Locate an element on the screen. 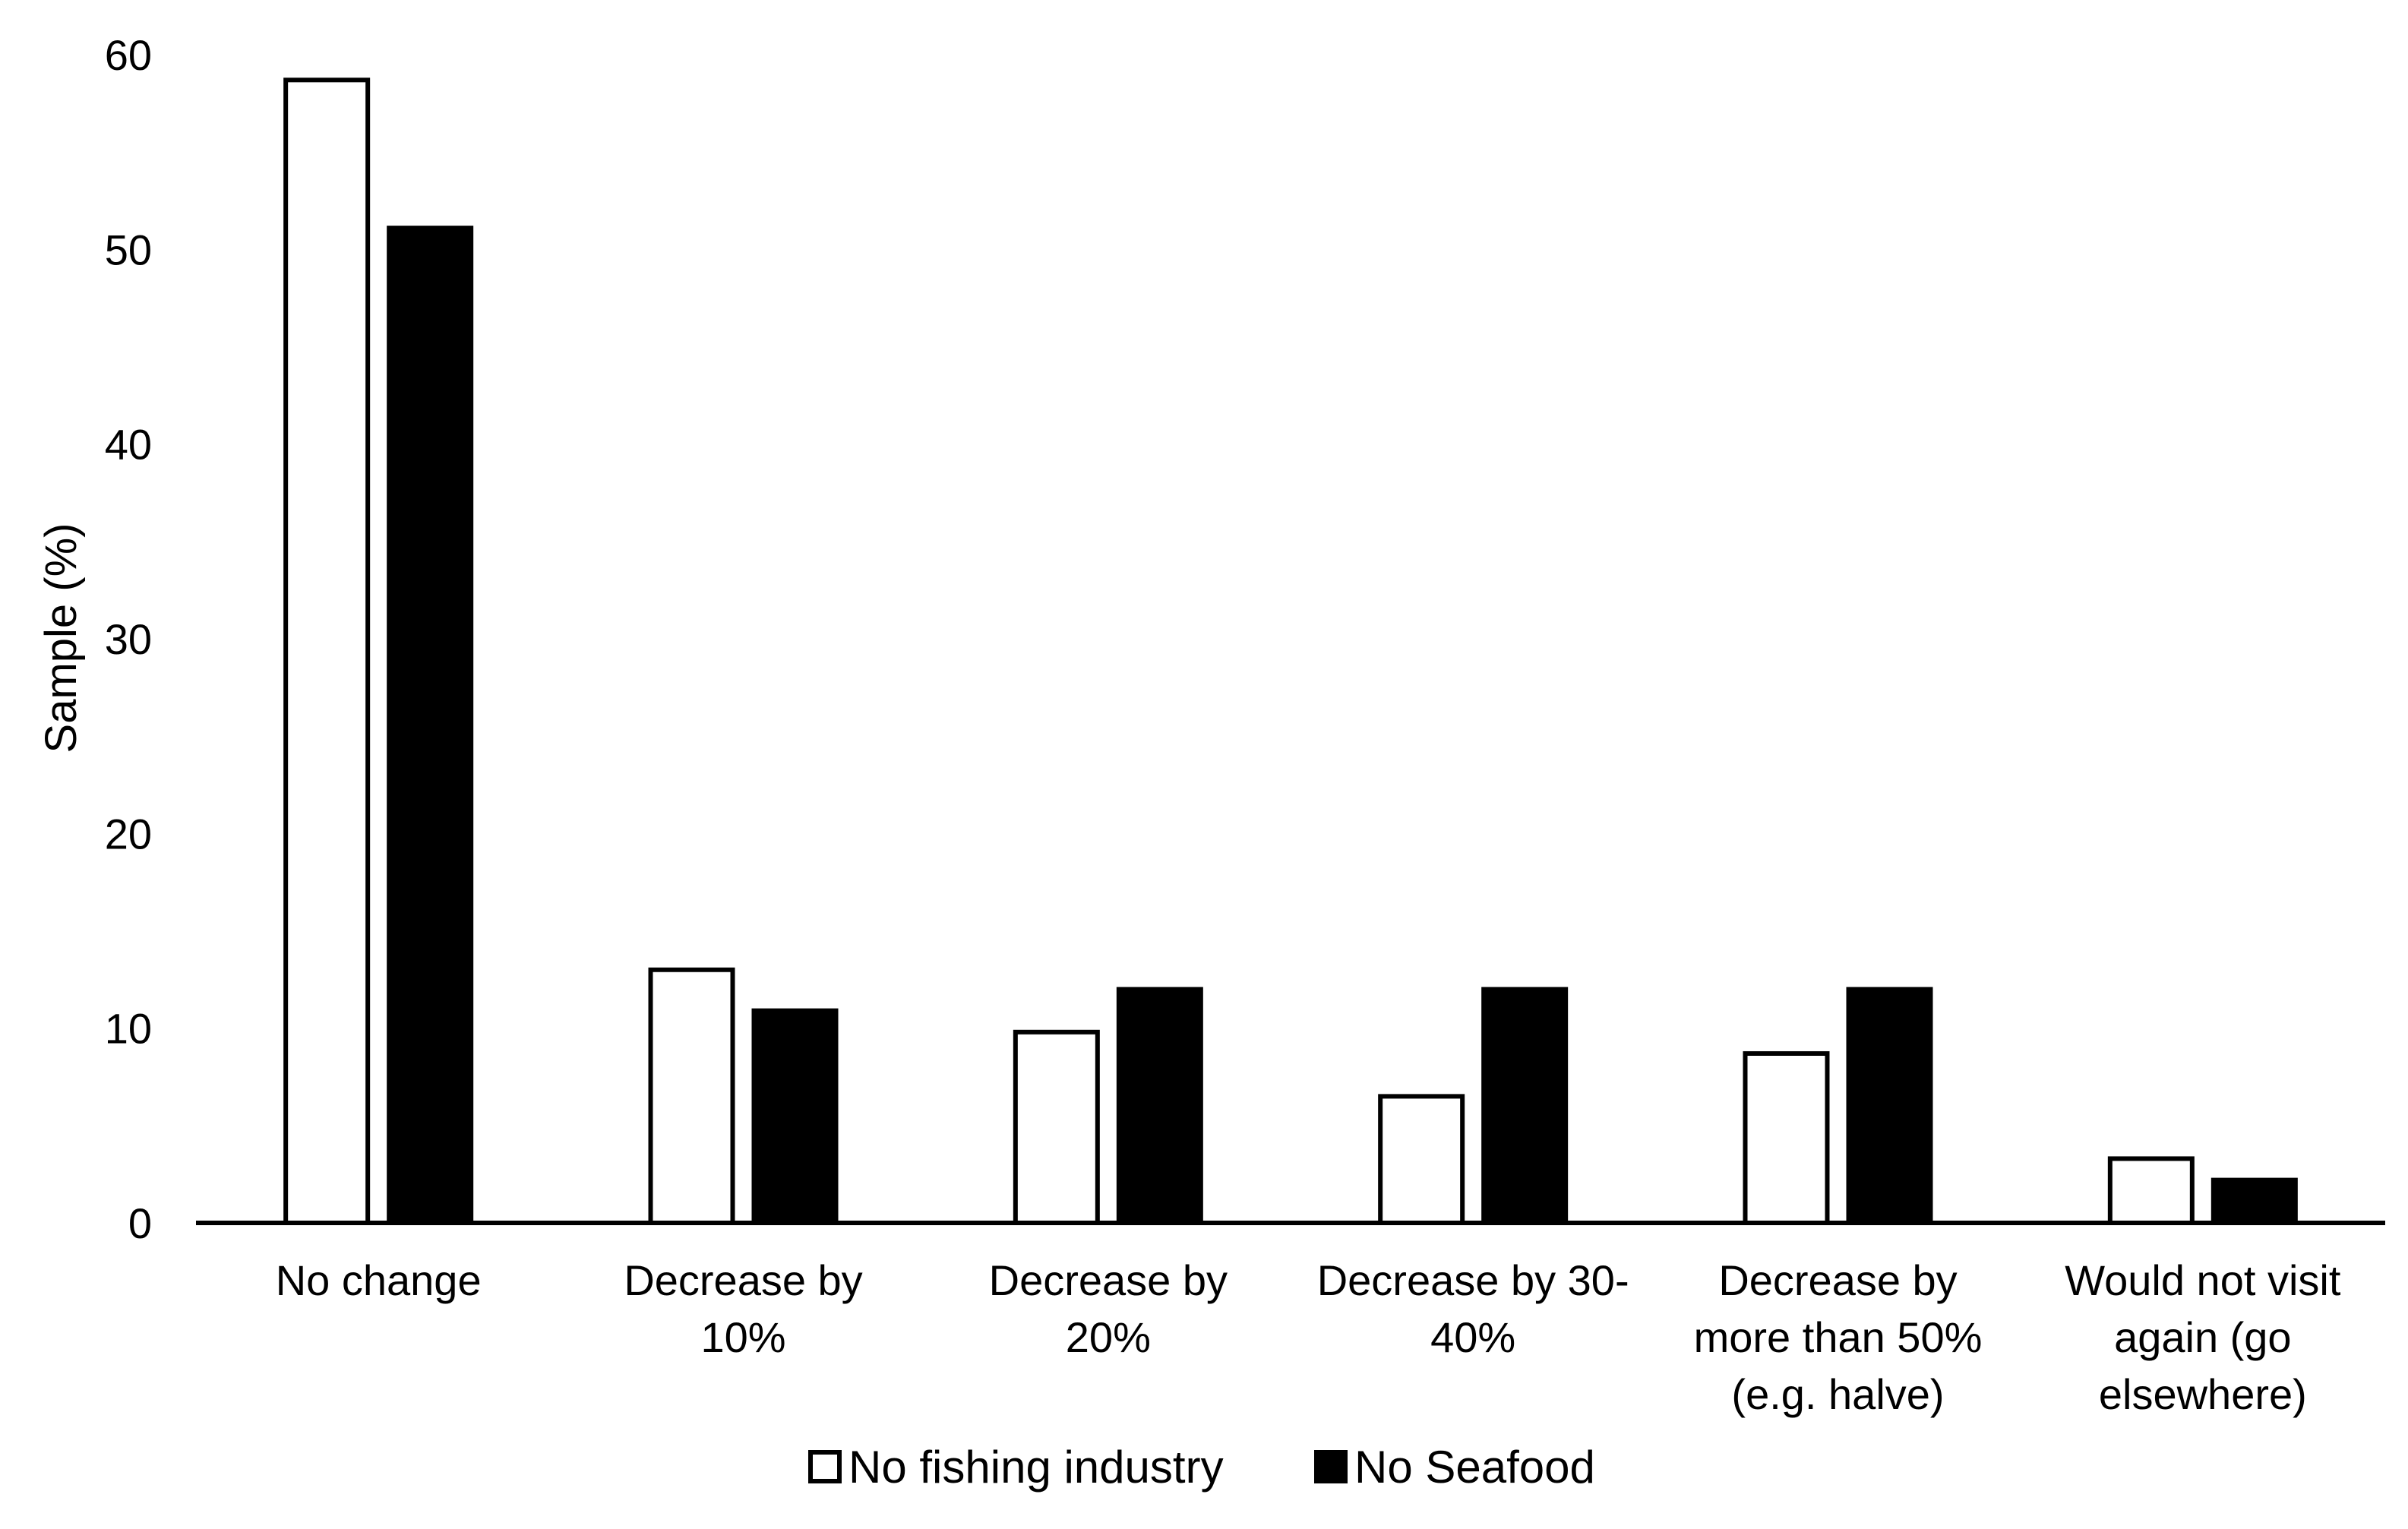 This screenshot has height=1529, width=2408. y-tick-label: 0 is located at coordinates (140, 1223).